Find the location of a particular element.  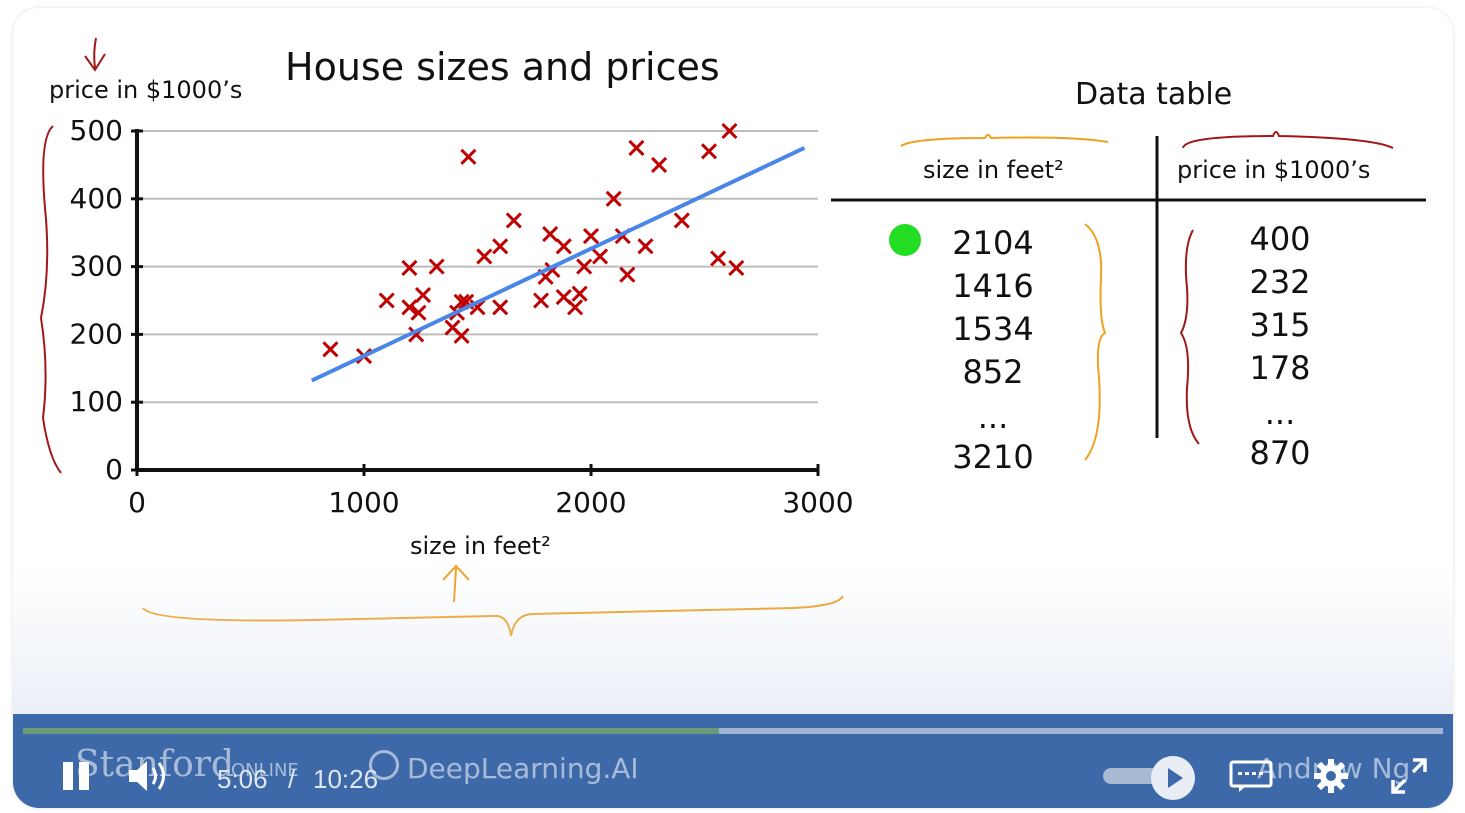

speed-play-icon is located at coordinates (1173, 778).